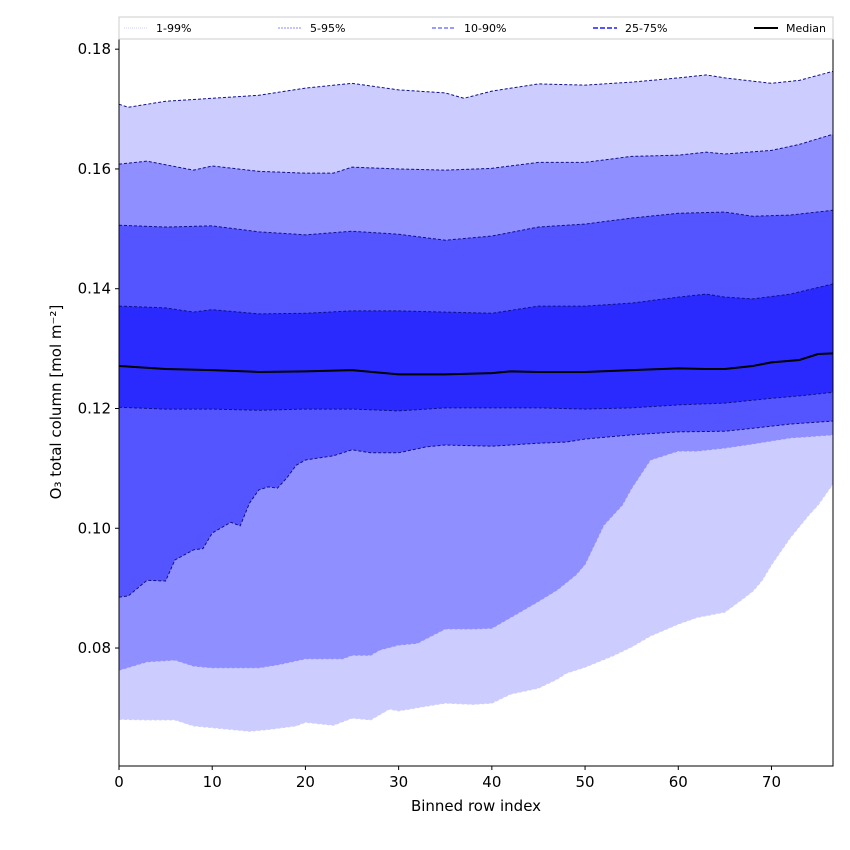 This screenshot has width=850, height=850. What do you see at coordinates (771, 782) in the screenshot?
I see `x-tick-label: 70` at bounding box center [771, 782].